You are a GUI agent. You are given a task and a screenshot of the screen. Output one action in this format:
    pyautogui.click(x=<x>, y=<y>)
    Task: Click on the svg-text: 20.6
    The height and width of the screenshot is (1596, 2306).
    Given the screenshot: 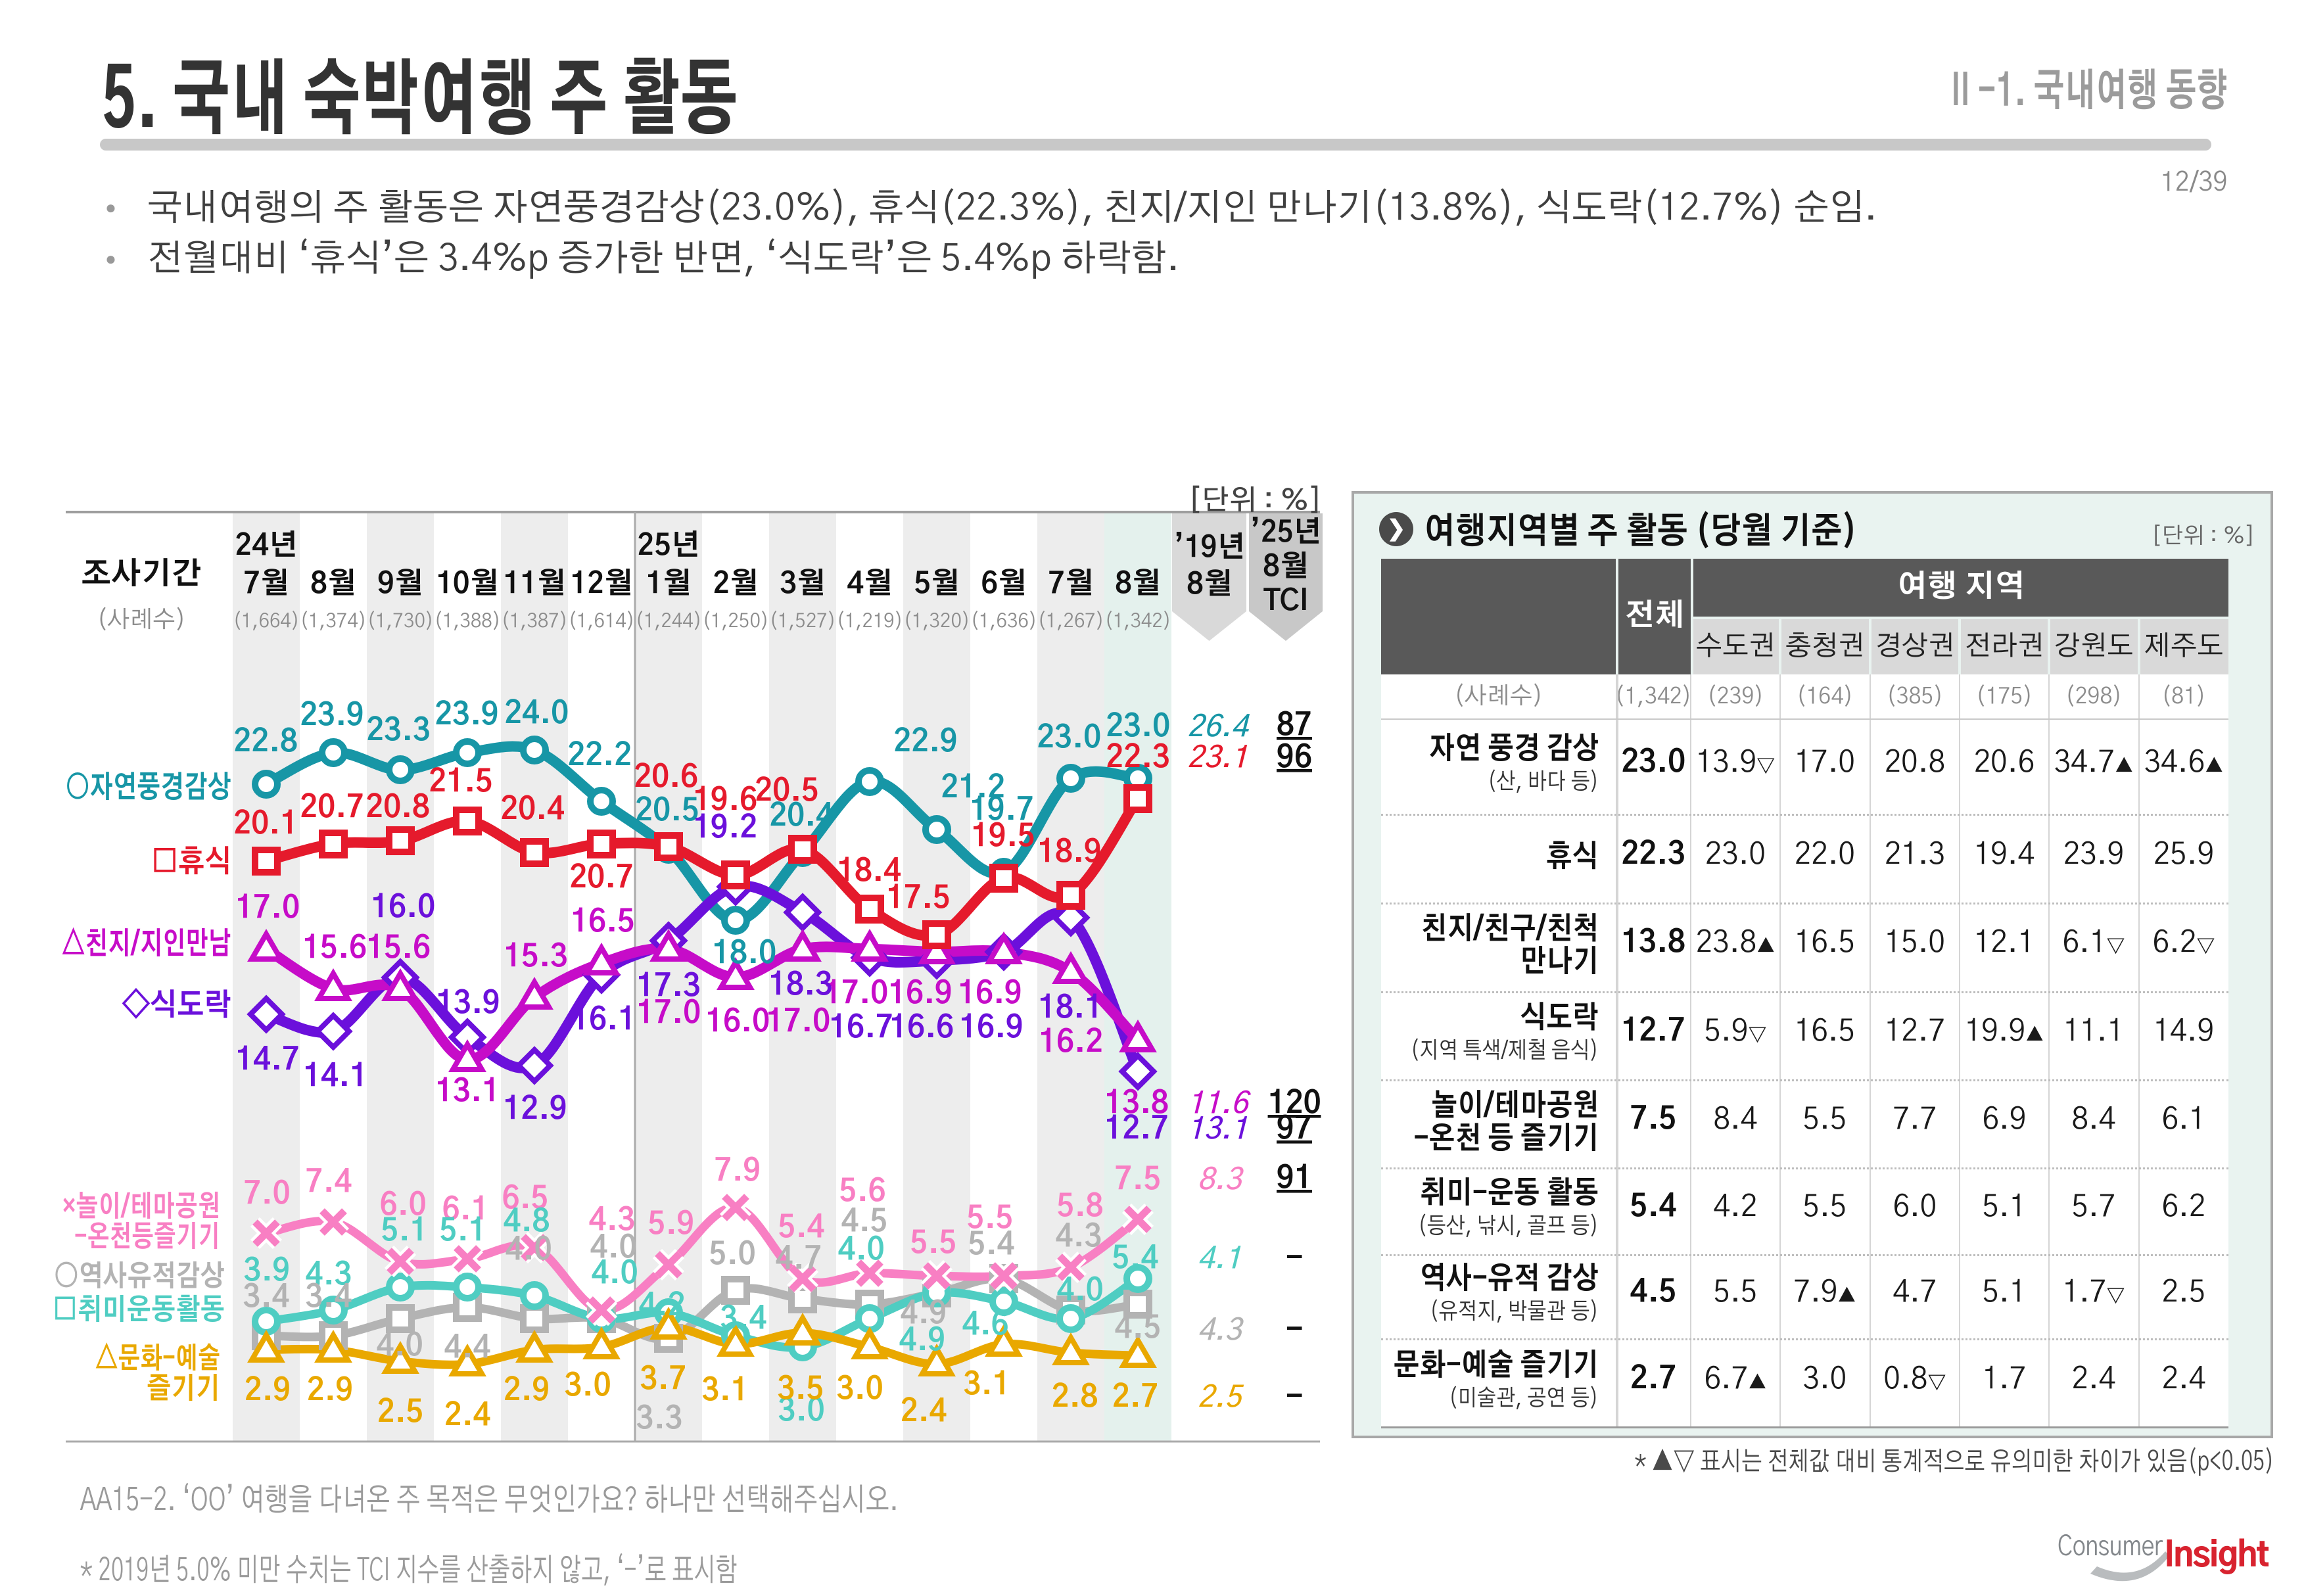 What is the action you would take?
    pyautogui.click(x=666, y=778)
    